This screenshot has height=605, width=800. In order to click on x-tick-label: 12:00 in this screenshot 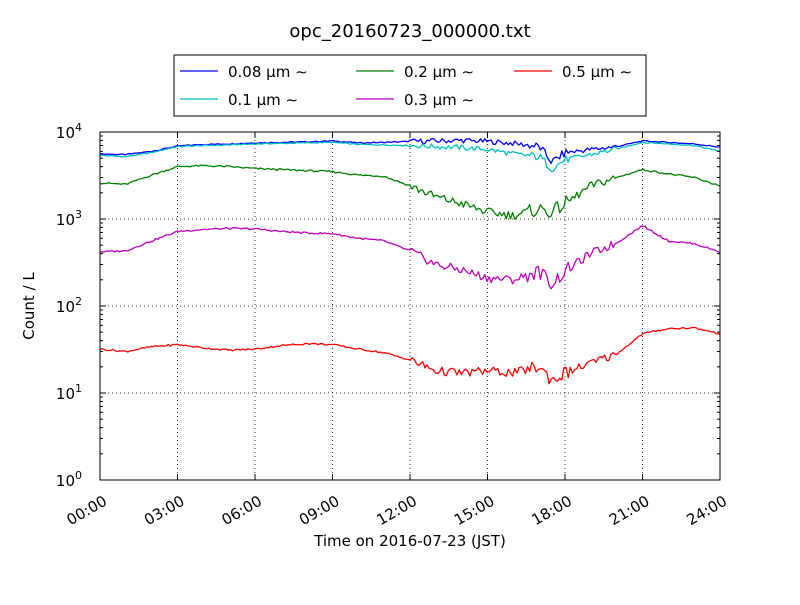, I will do `click(397, 510)`.